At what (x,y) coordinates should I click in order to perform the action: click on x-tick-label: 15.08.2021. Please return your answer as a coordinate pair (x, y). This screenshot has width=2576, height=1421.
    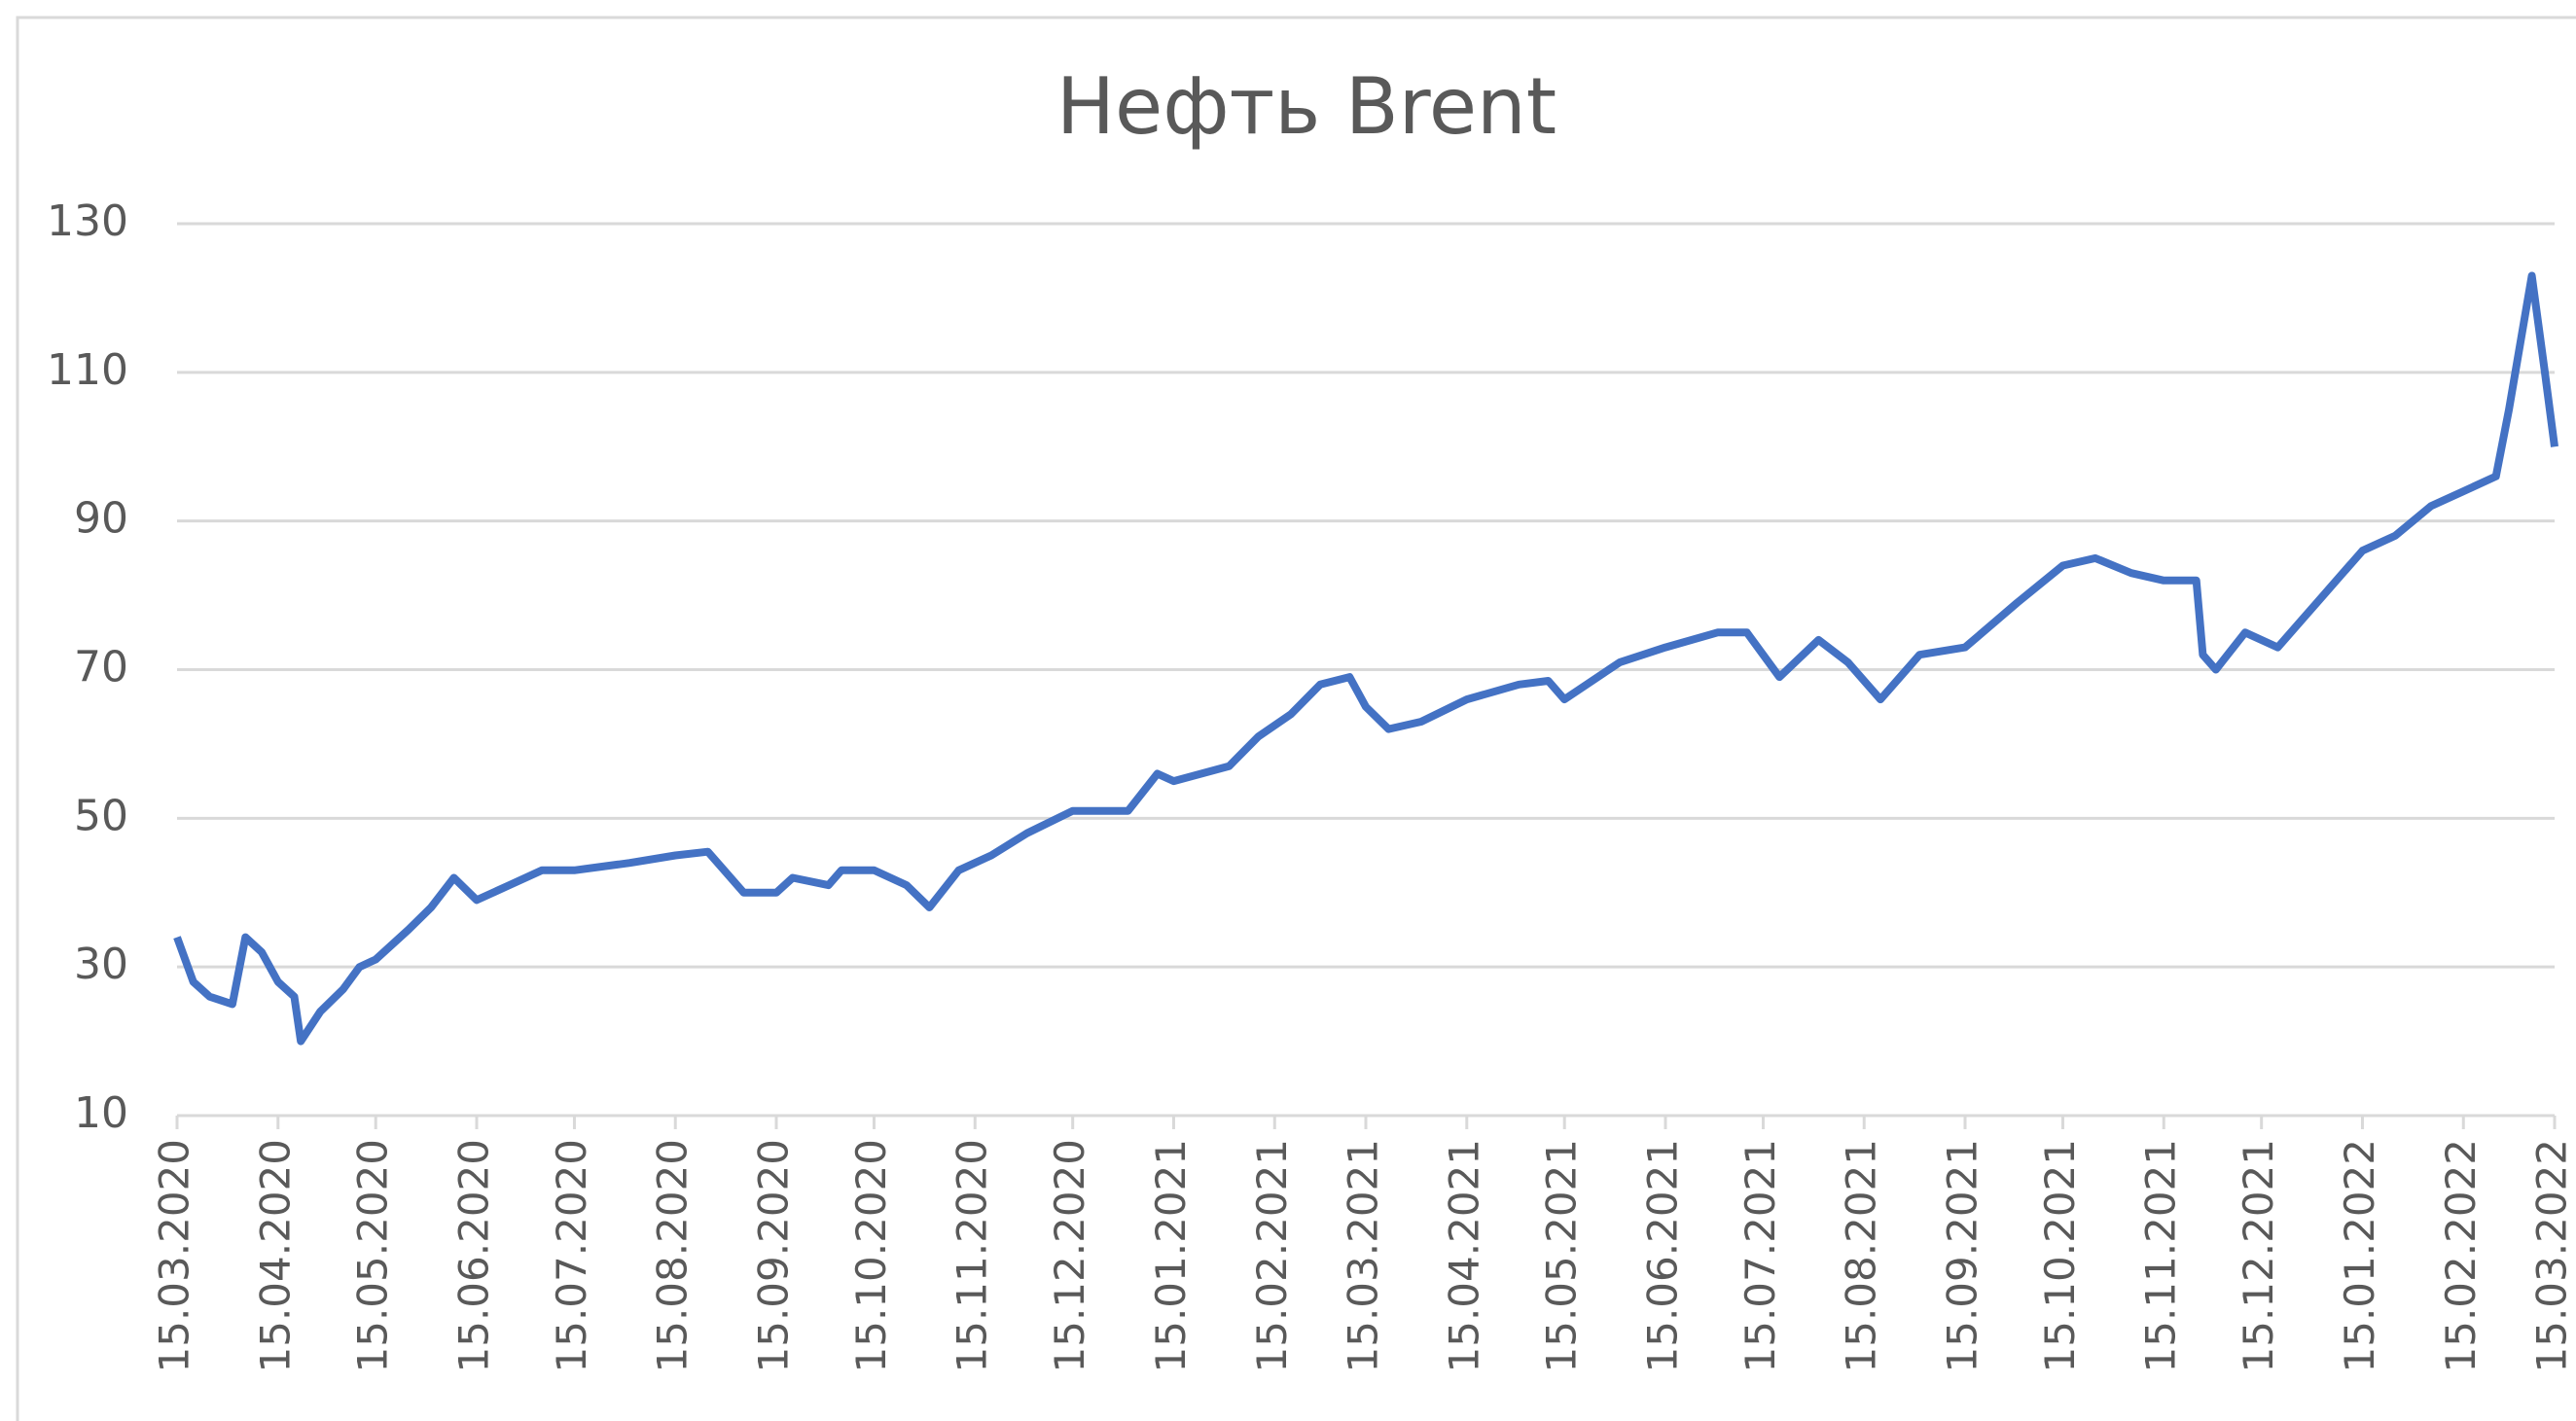
    Looking at the image, I should click on (1861, 1256).